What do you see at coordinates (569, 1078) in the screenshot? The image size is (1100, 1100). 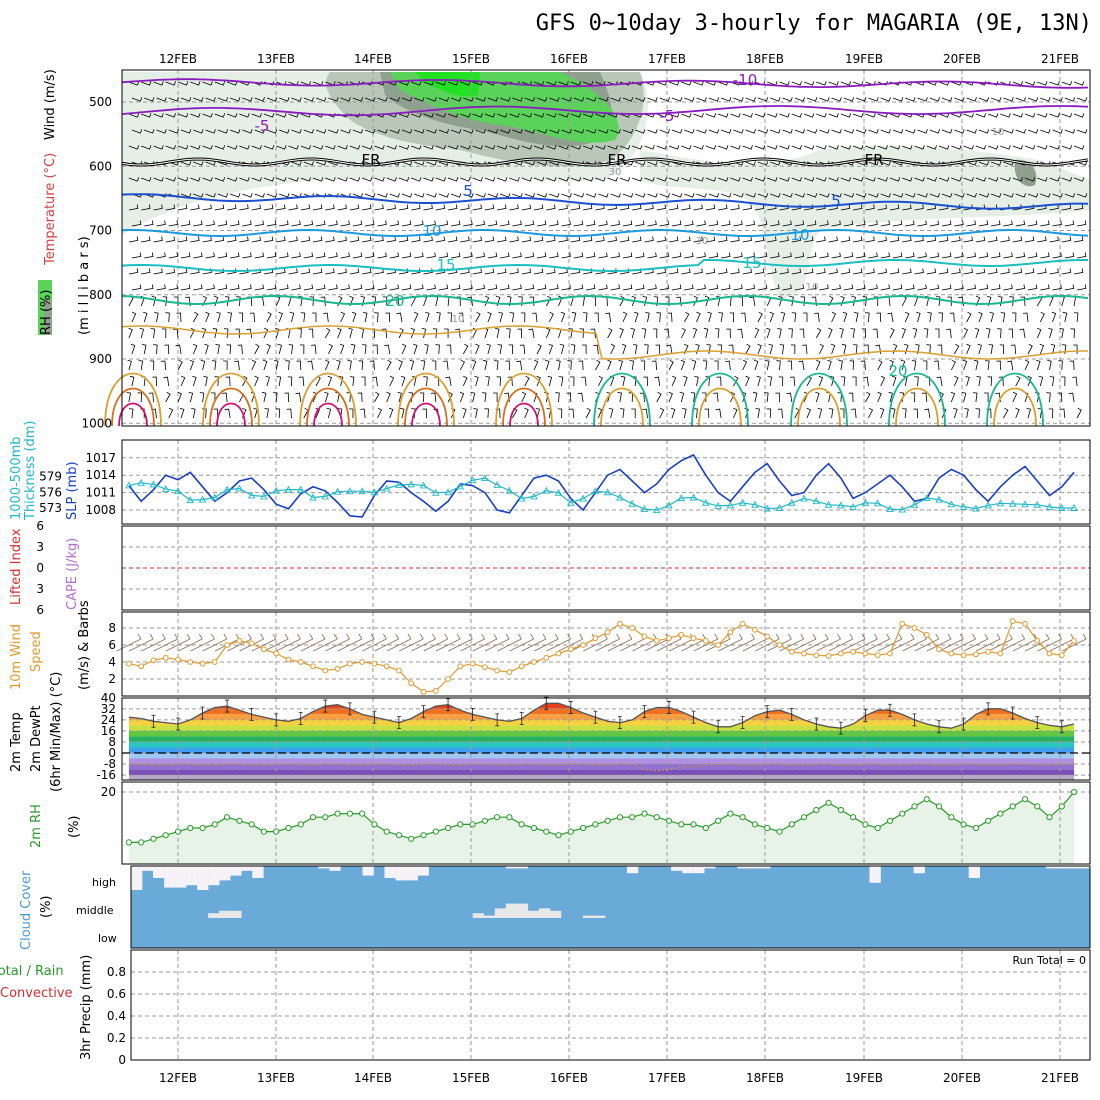 I see `bottom-date-label: 16FEB` at bounding box center [569, 1078].